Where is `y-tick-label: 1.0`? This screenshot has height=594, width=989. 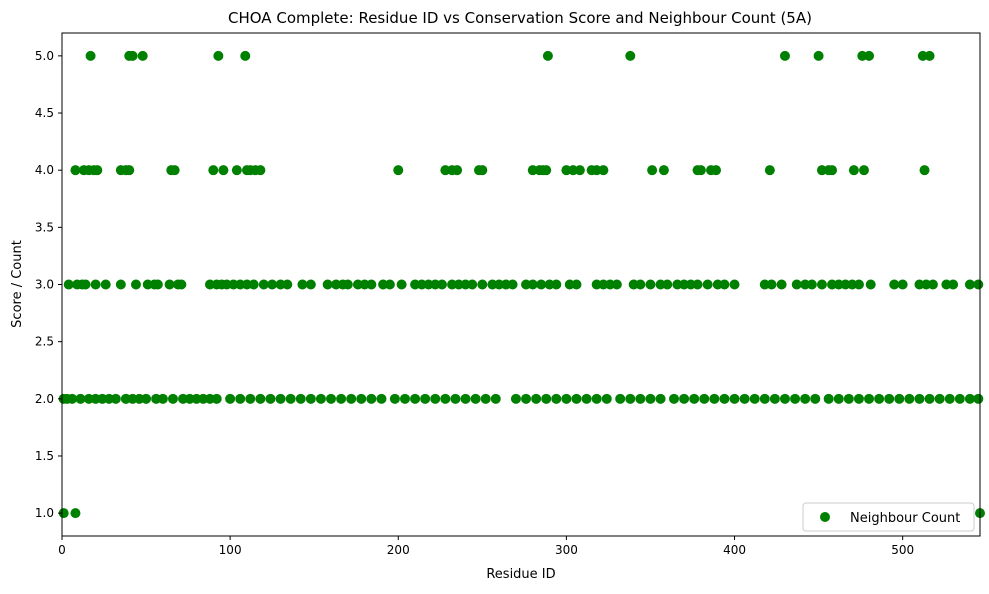 y-tick-label: 1.0 is located at coordinates (44, 513).